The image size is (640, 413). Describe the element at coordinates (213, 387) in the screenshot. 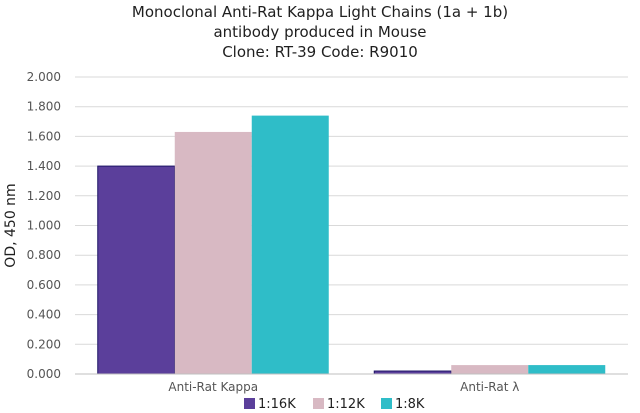

I see `x-category-label: Anti-Rat Kappa` at that location.